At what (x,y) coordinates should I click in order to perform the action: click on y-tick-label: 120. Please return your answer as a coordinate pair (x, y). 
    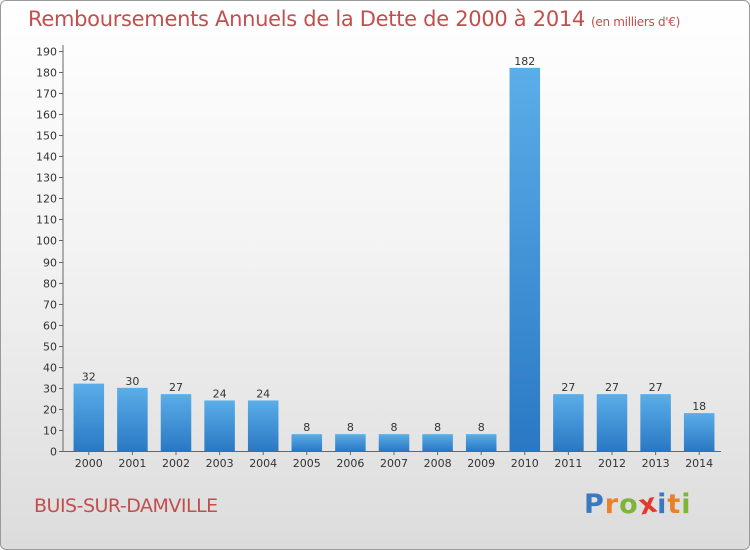
    Looking at the image, I should click on (46, 199).